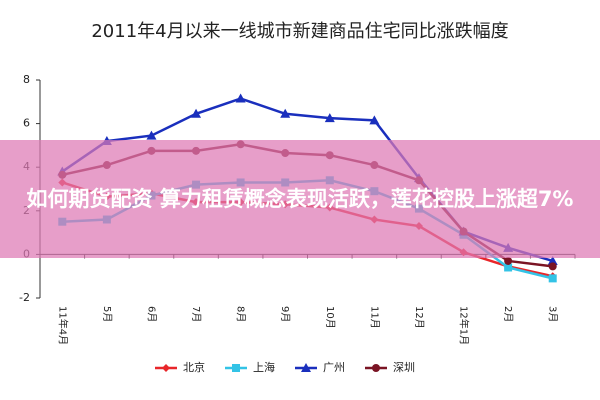 Image resolution: width=600 pixels, height=400 pixels. I want to click on x-tick-label: 2月, so click(508, 314).